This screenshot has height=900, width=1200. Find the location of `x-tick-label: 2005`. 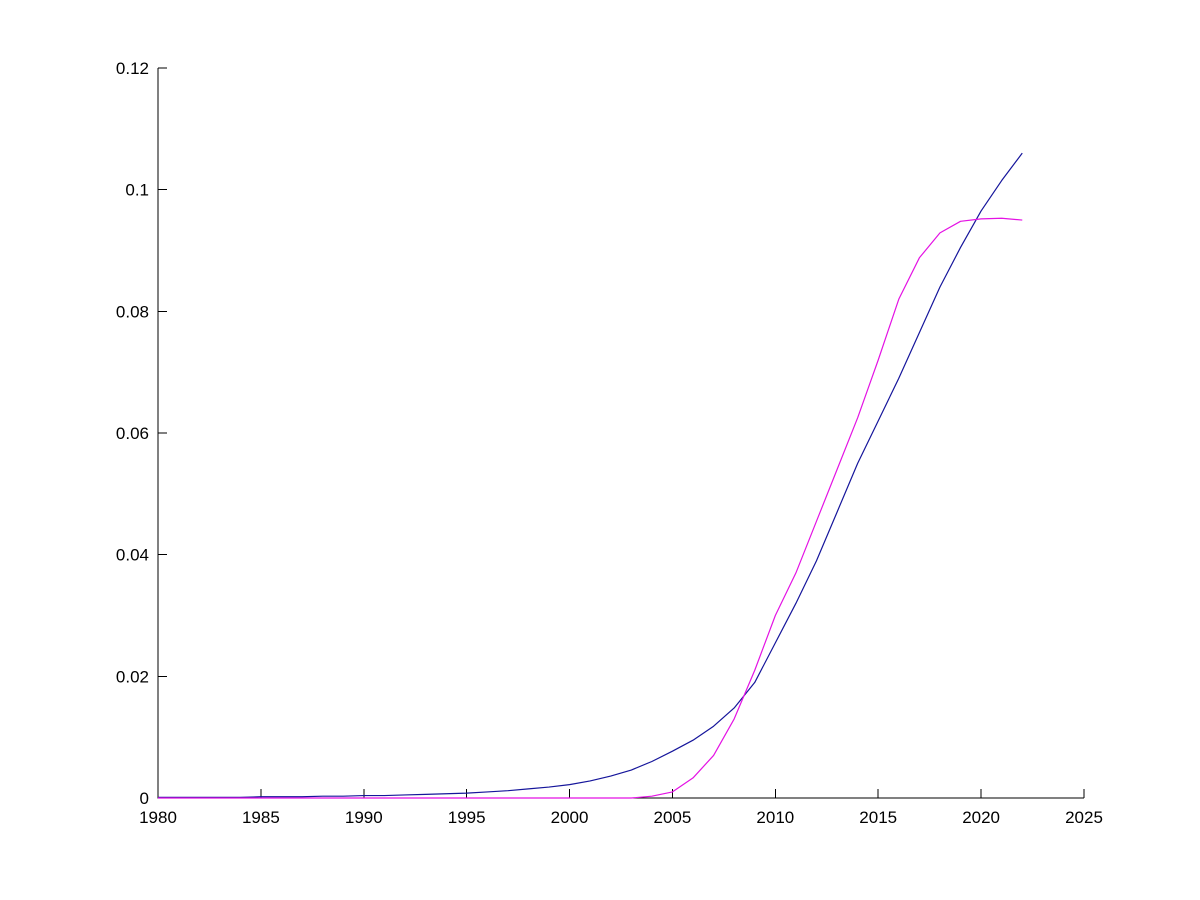

x-tick-label: 2005 is located at coordinates (673, 817).